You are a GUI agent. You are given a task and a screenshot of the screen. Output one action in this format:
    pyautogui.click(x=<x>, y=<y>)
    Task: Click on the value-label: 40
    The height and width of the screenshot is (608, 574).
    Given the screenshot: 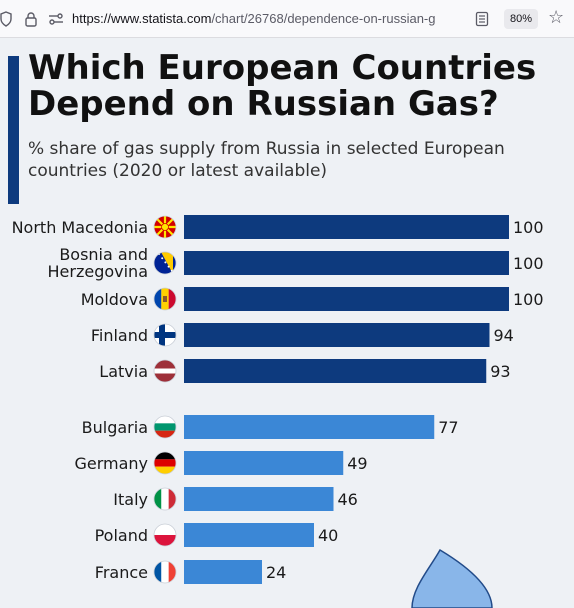 What is the action you would take?
    pyautogui.click(x=328, y=535)
    